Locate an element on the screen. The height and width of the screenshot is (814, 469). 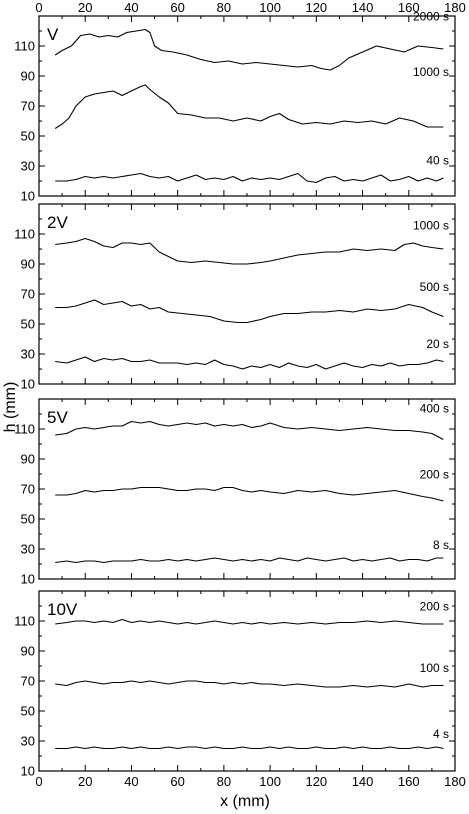
top-x-tick-labels: 0 20 40 60 80 100 120 140 160 180 is located at coordinates (250, 7).